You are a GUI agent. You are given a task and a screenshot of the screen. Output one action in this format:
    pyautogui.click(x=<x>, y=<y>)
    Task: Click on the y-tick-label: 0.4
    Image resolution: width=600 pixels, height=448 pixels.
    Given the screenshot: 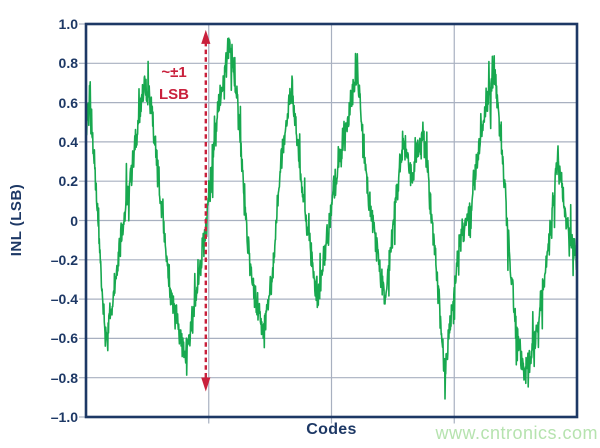 What is the action you would take?
    pyautogui.click(x=68, y=141)
    